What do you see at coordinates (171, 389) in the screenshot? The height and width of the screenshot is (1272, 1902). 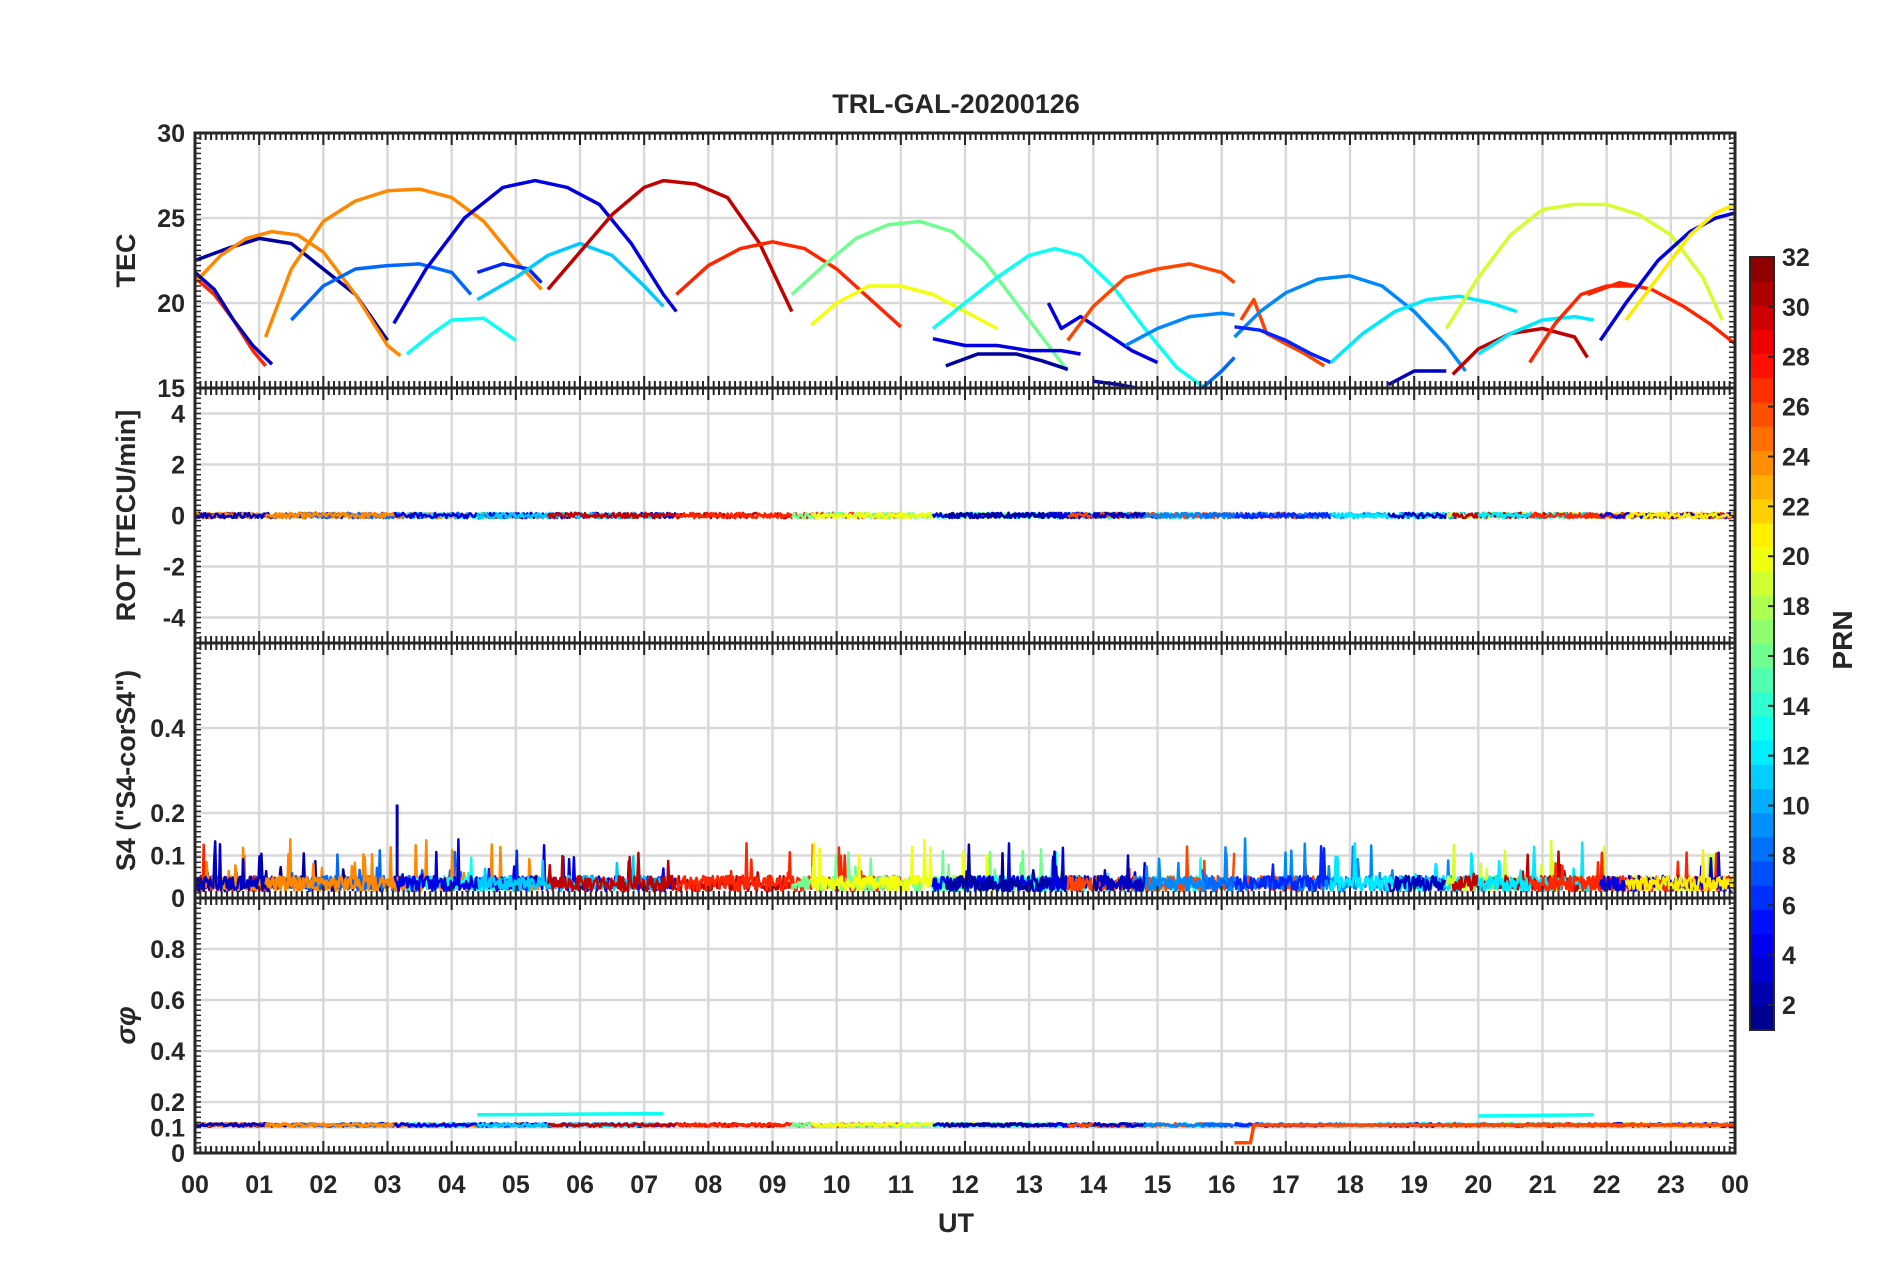 I see `y-tick-label: 15` at bounding box center [171, 389].